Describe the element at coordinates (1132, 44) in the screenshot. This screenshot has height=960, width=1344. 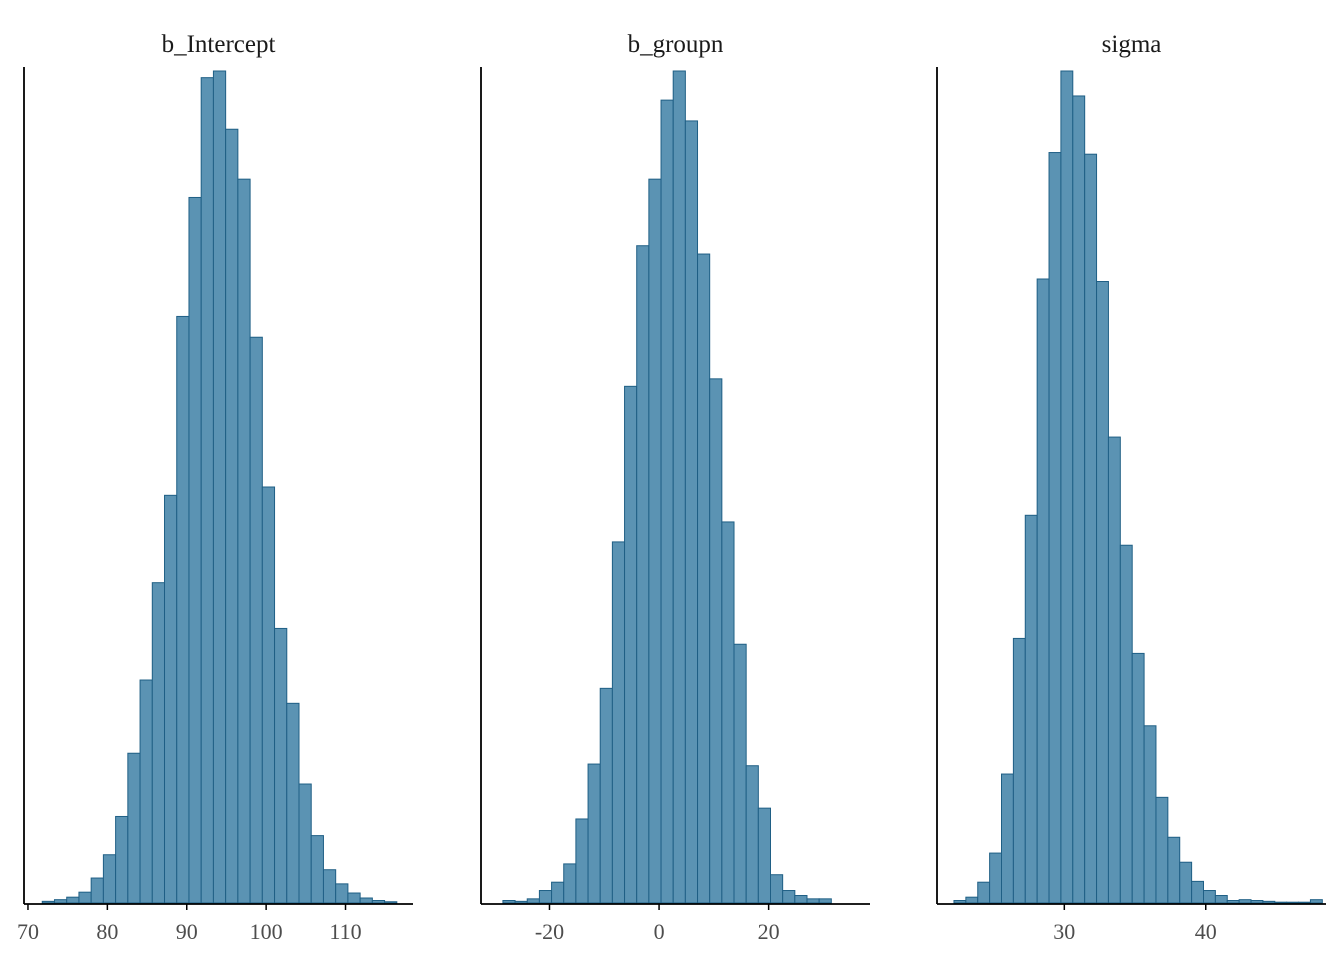
I see `panel-title: sigma` at that location.